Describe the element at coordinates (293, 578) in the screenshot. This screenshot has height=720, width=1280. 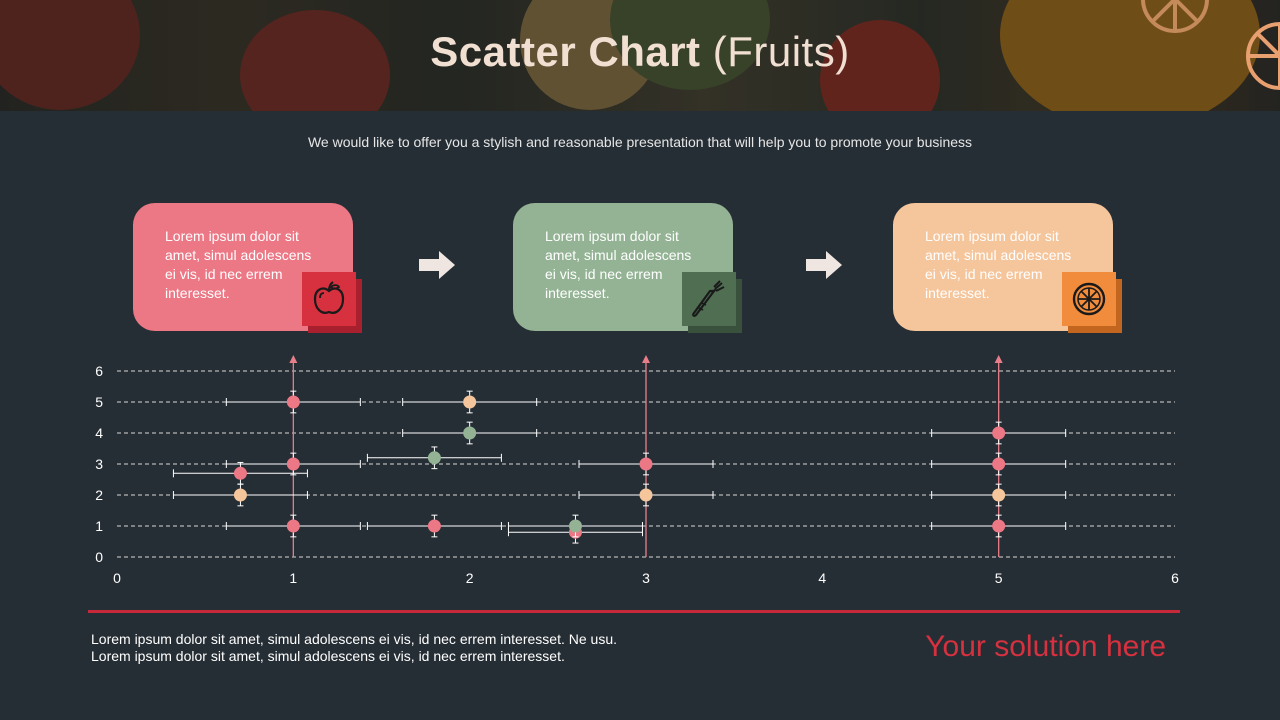
I see `x-tick-label: 1` at that location.